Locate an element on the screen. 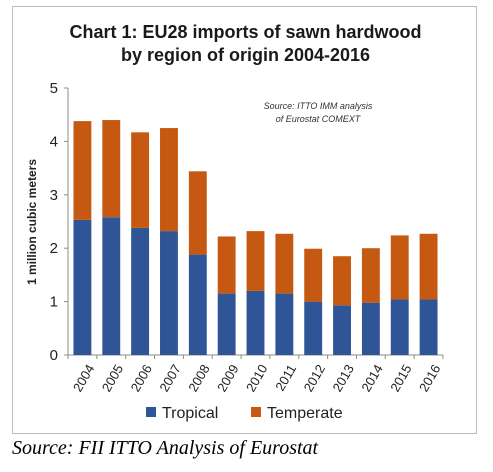 The image size is (493, 472). y-tick-label: 4 is located at coordinates (54, 141).